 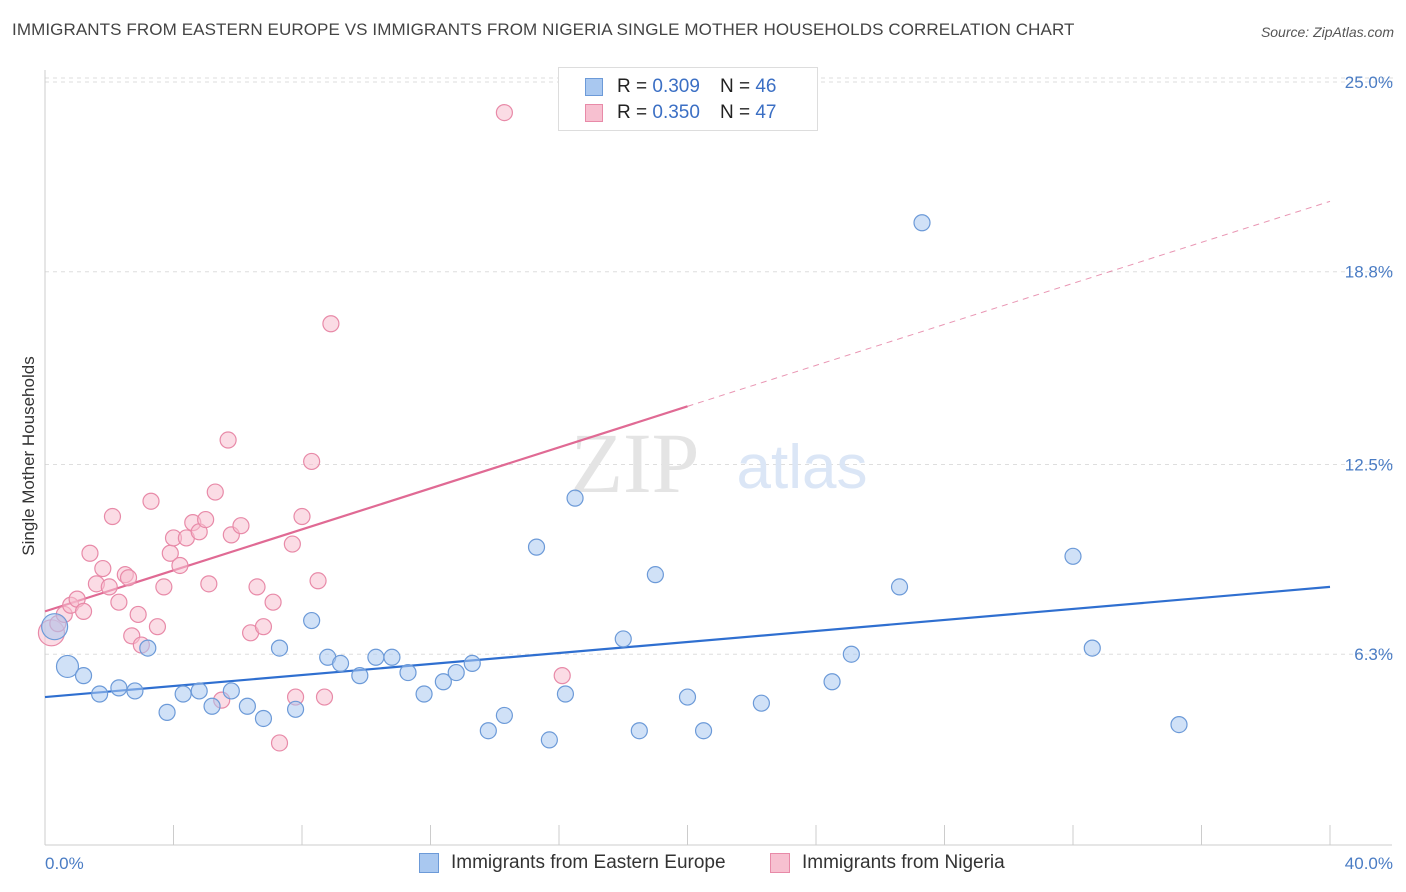 I want to click on legend-label: Immigrants from Eastern Europe, so click(x=588, y=862).